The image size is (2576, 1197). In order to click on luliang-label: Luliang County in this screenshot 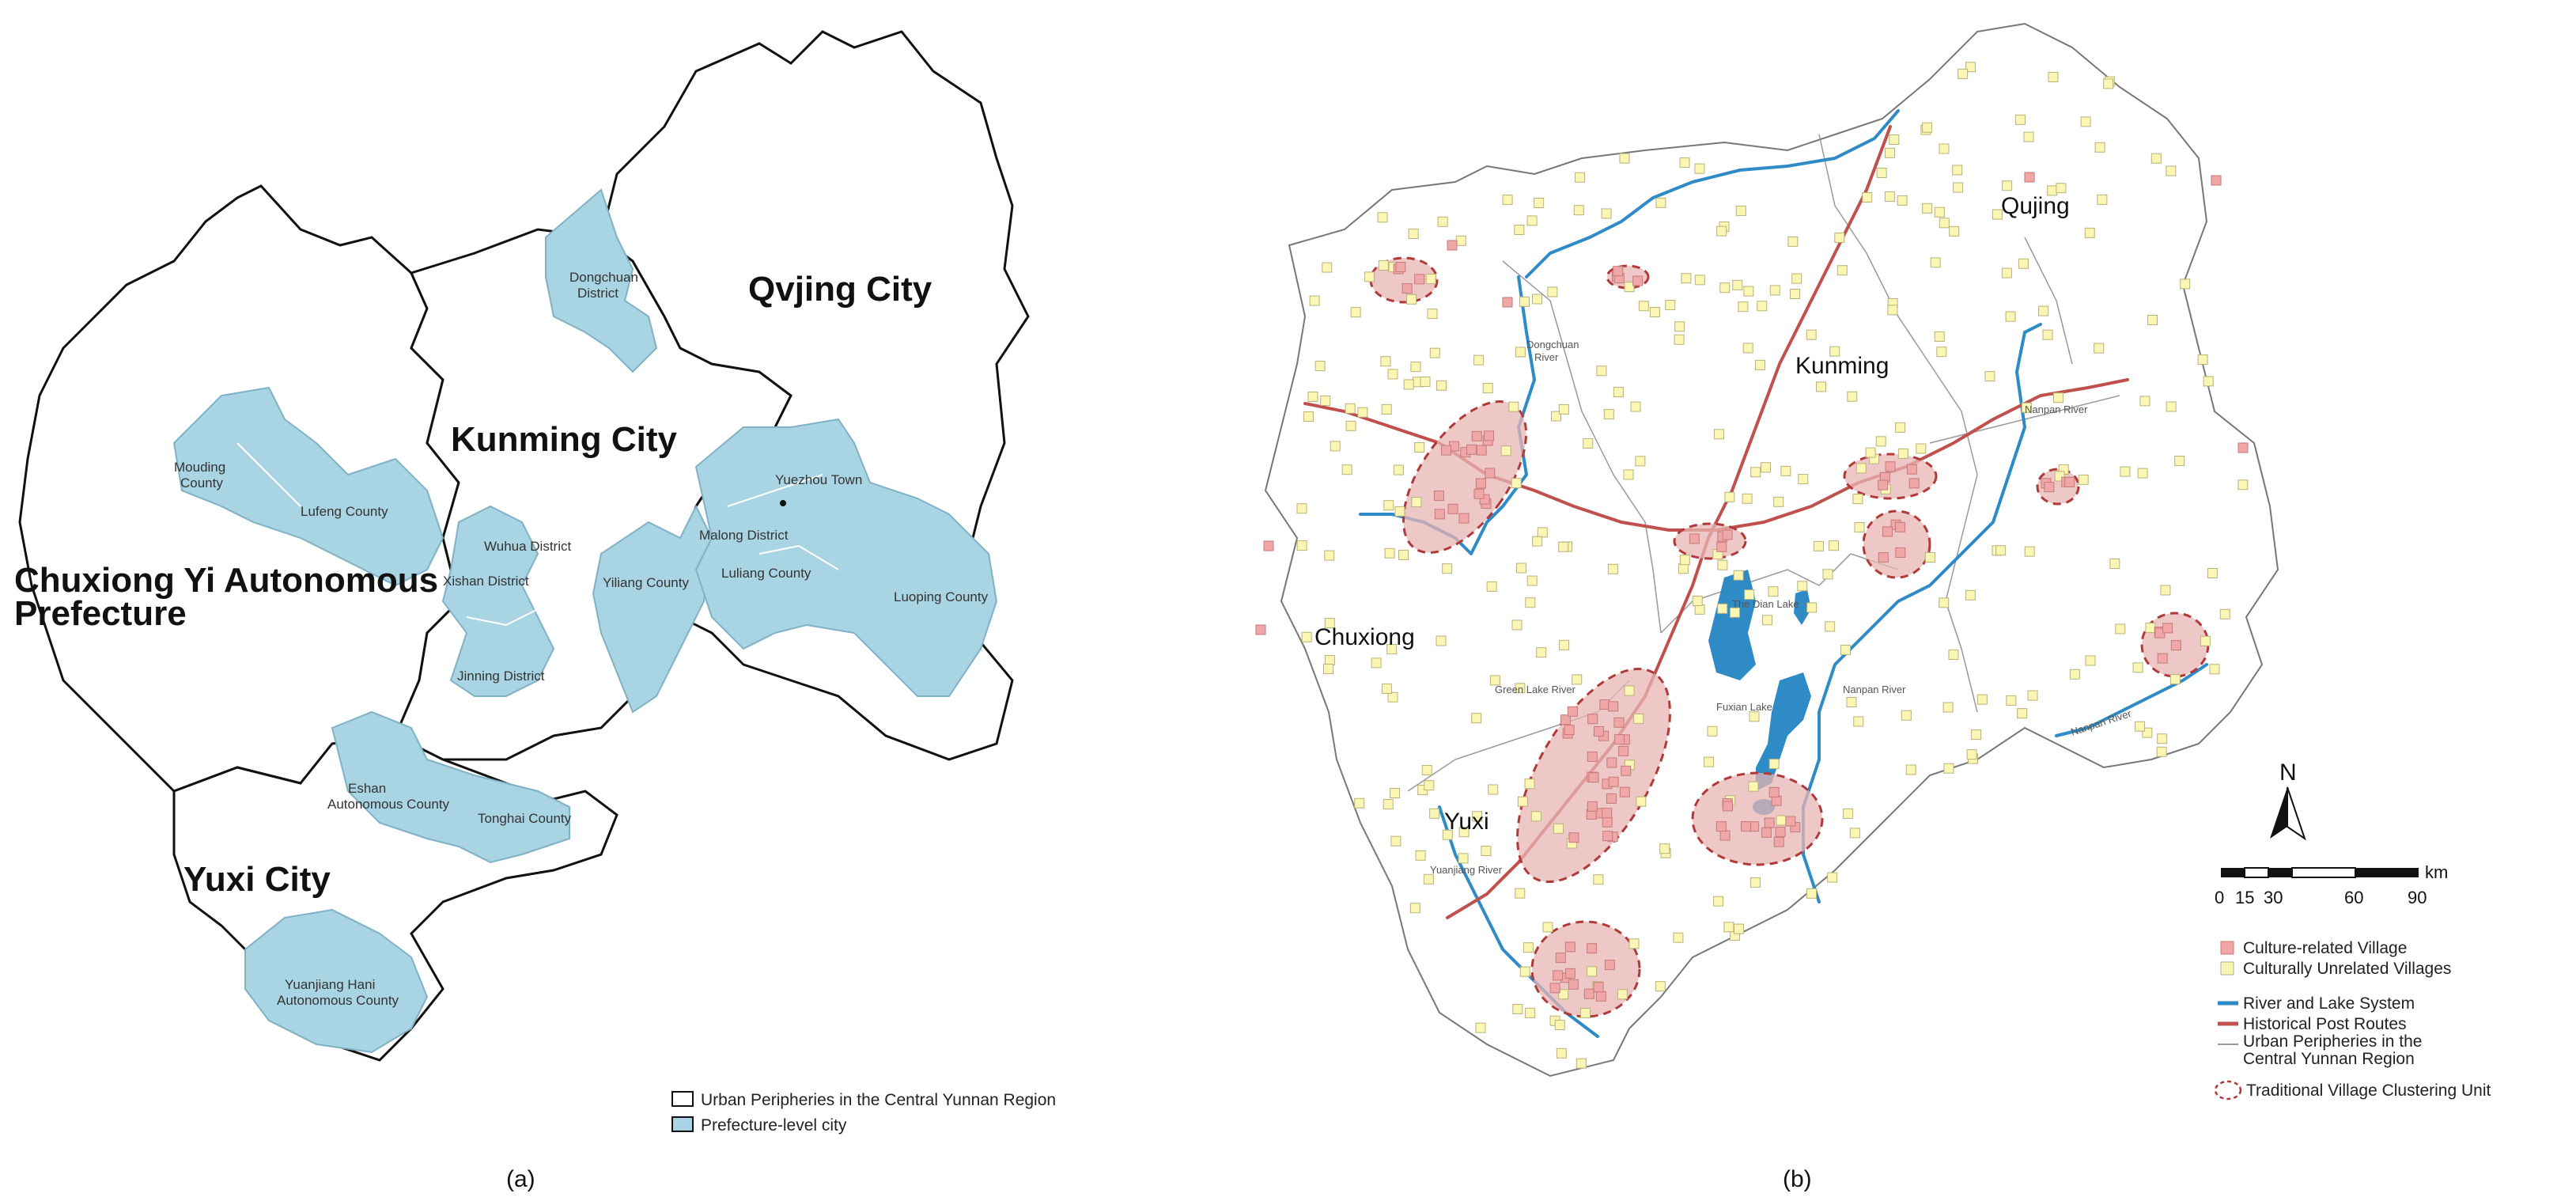, I will do `click(766, 573)`.